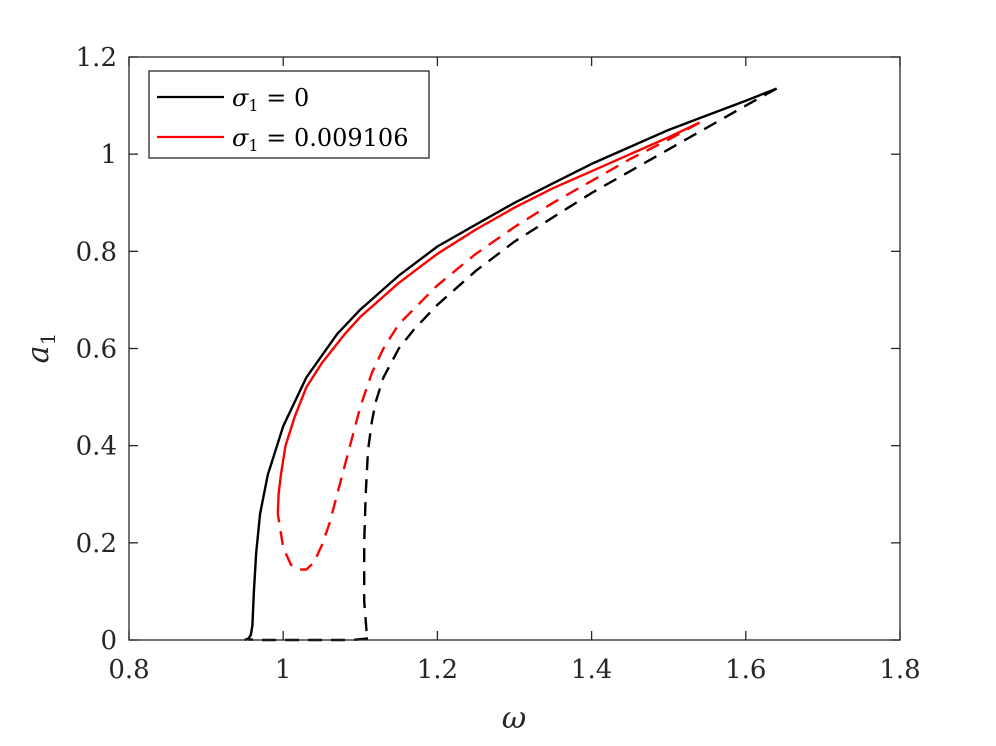  What do you see at coordinates (253, 105) in the screenshot?
I see `legend-sigma-0-sub: 1` at bounding box center [253, 105].